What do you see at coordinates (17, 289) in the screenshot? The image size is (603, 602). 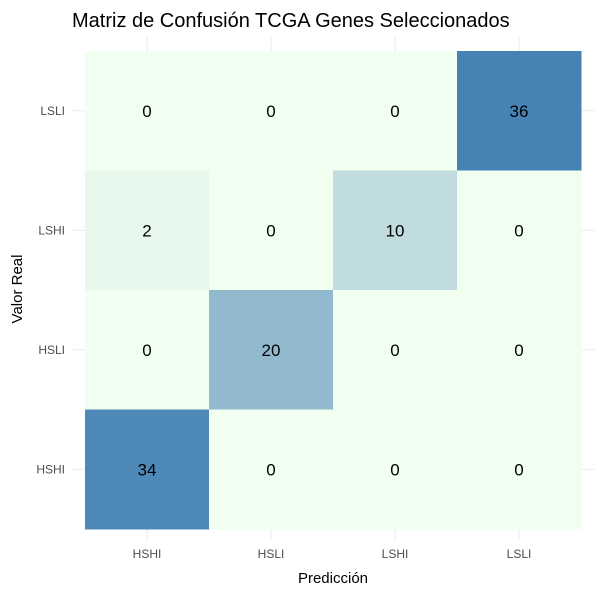 I see `y-axis-title: Valor Real` at bounding box center [17, 289].